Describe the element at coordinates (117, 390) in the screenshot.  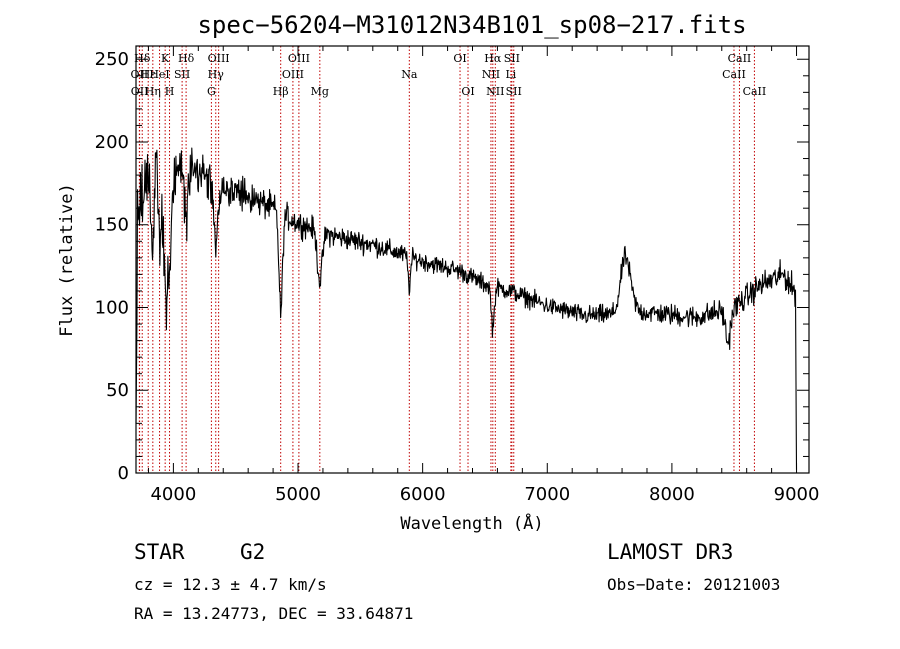
I see `y-tick-label: 50` at that location.